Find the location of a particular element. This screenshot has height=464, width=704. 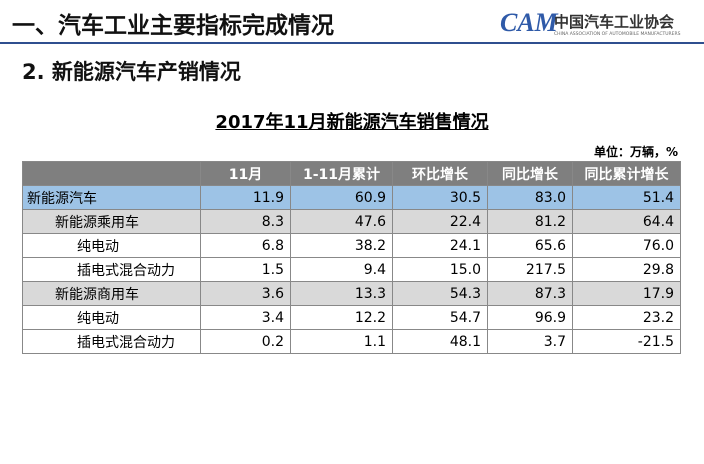

value-cell: 54.3 is located at coordinates (440, 293).